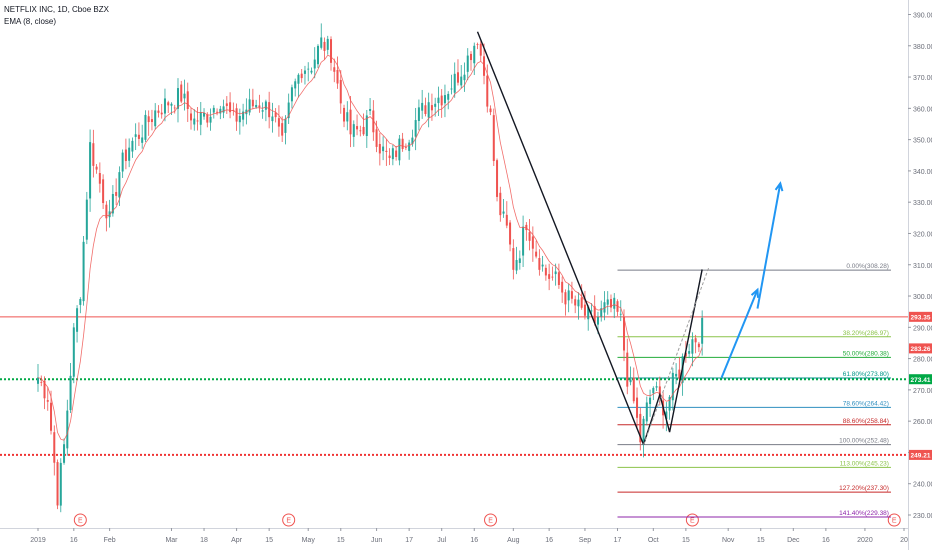 The height and width of the screenshot is (555, 932). Describe the element at coordinates (739, 333) in the screenshot. I see `projection-arrow-line` at that location.